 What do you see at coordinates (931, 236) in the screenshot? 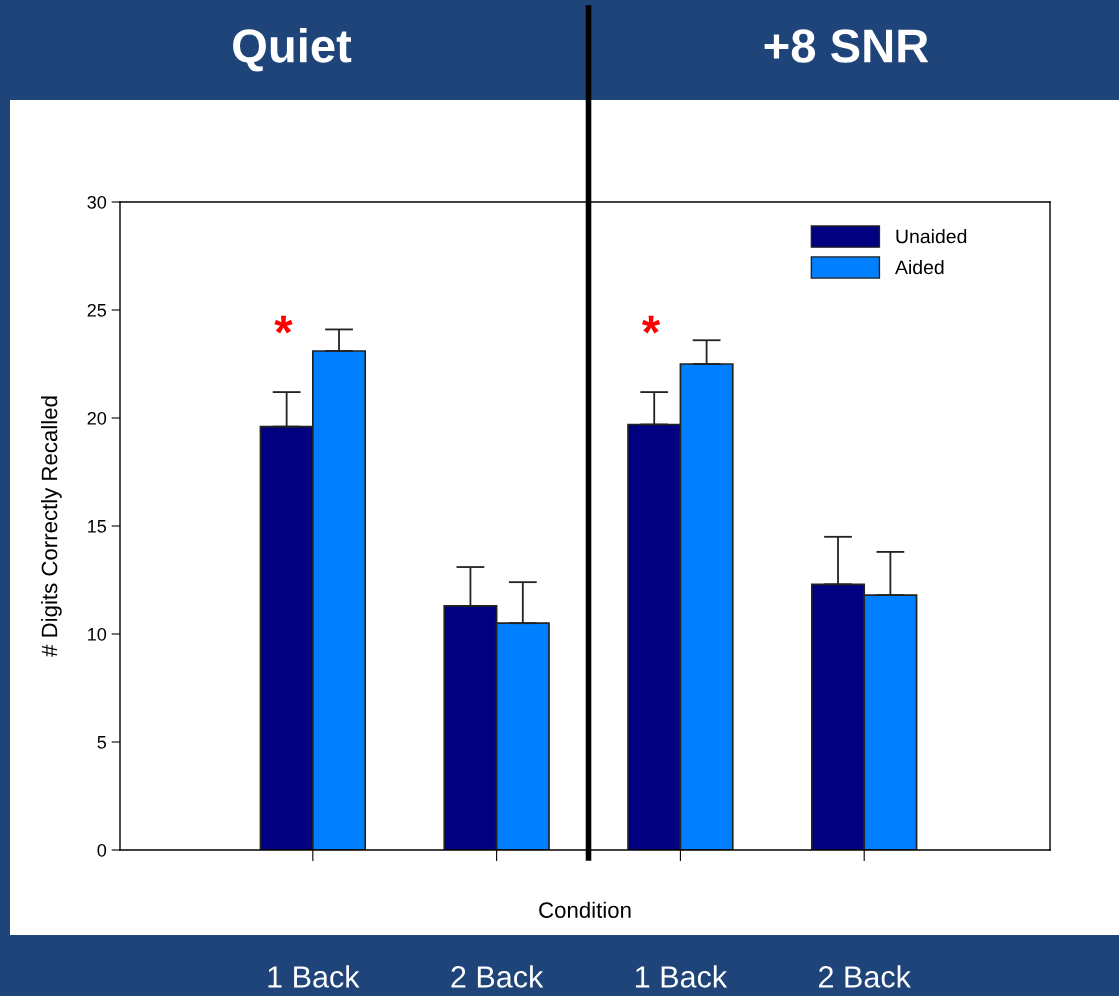
I see `legend-label: Unaided` at bounding box center [931, 236].